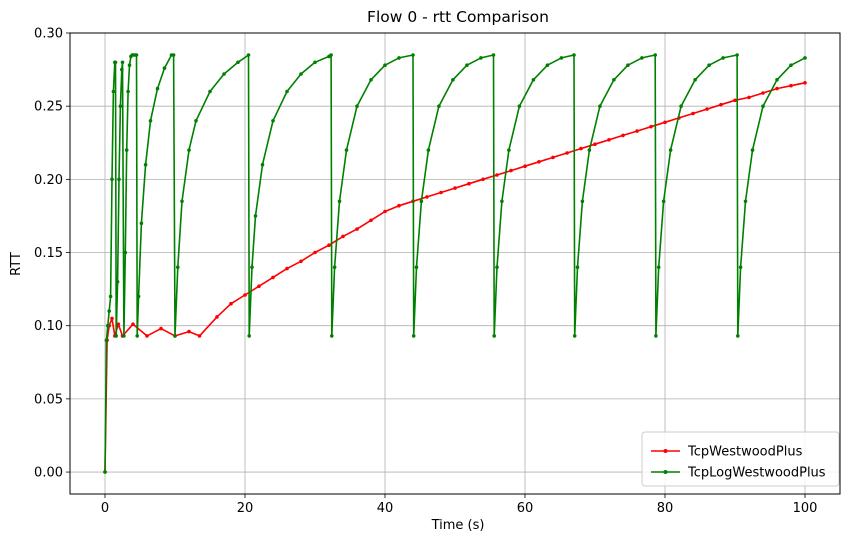  I want to click on x-tick-label: 0, so click(105, 508).